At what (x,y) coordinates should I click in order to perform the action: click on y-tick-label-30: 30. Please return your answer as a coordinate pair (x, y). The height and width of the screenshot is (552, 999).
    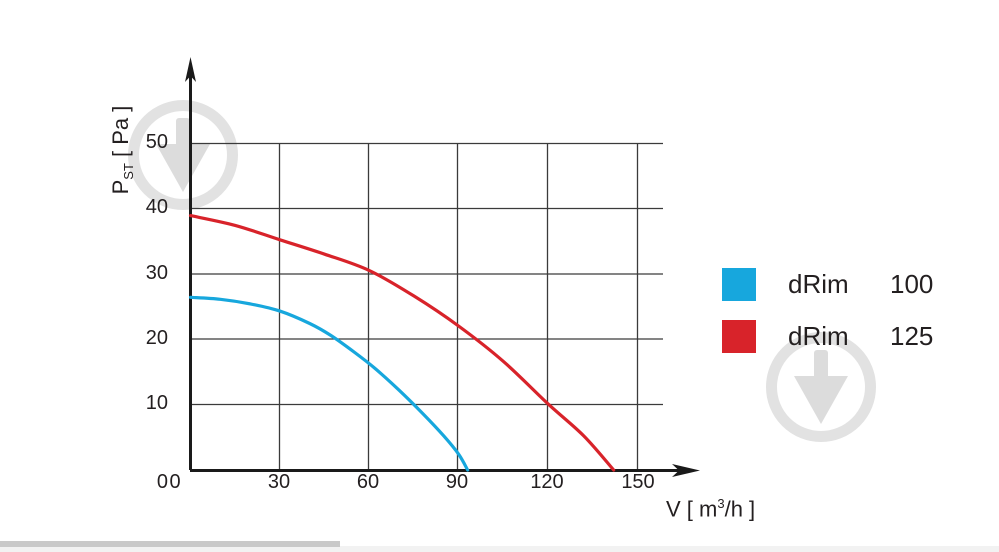
    Looking at the image, I should click on (156, 273).